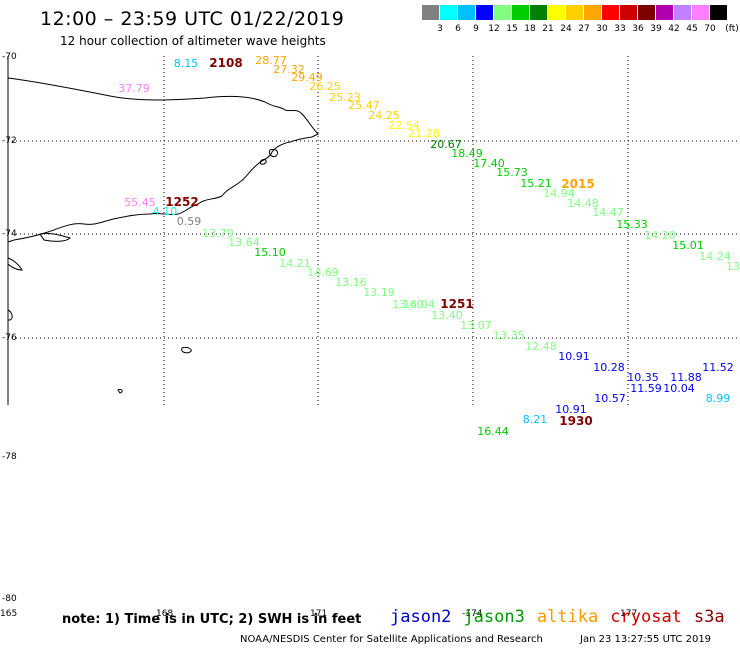 Image resolution: width=740 pixels, height=650 pixels. Describe the element at coordinates (440, 29) in the screenshot. I see `legend-value-label: 3` at that location.